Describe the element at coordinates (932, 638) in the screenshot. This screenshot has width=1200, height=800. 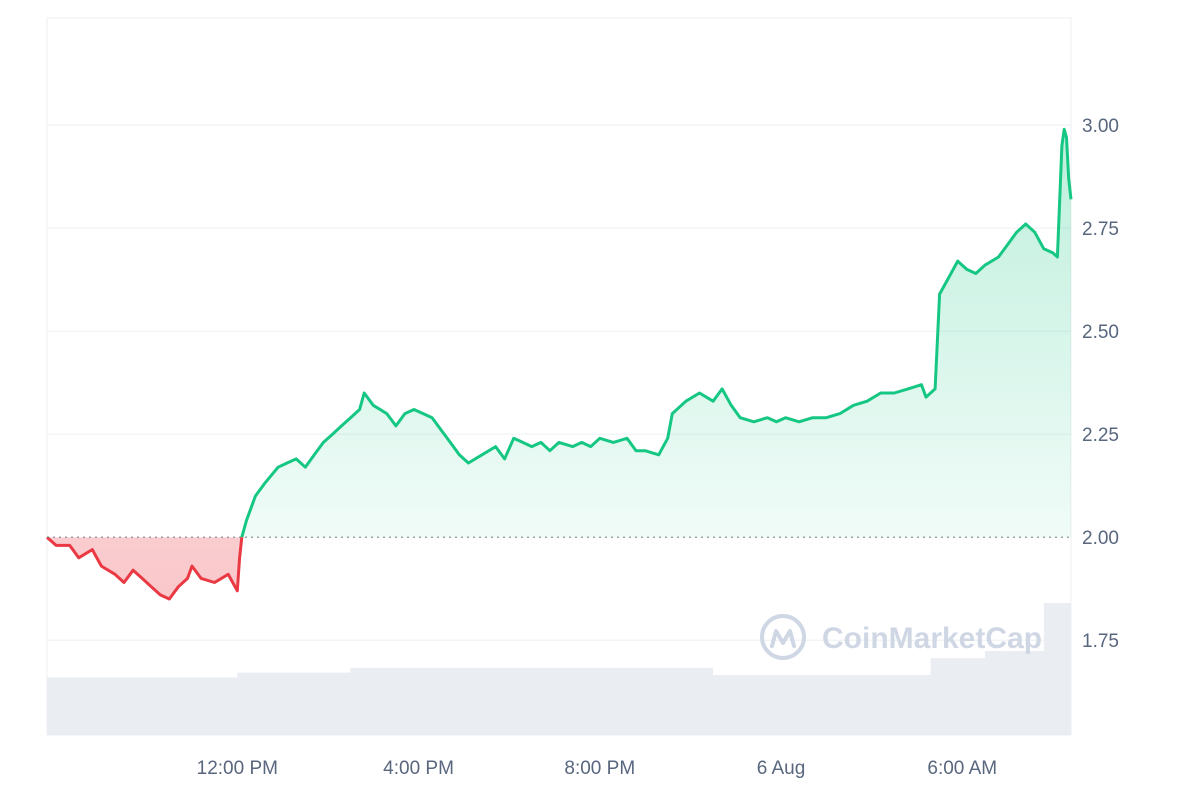
I see `watermark-text: CoinMarketCap` at that location.